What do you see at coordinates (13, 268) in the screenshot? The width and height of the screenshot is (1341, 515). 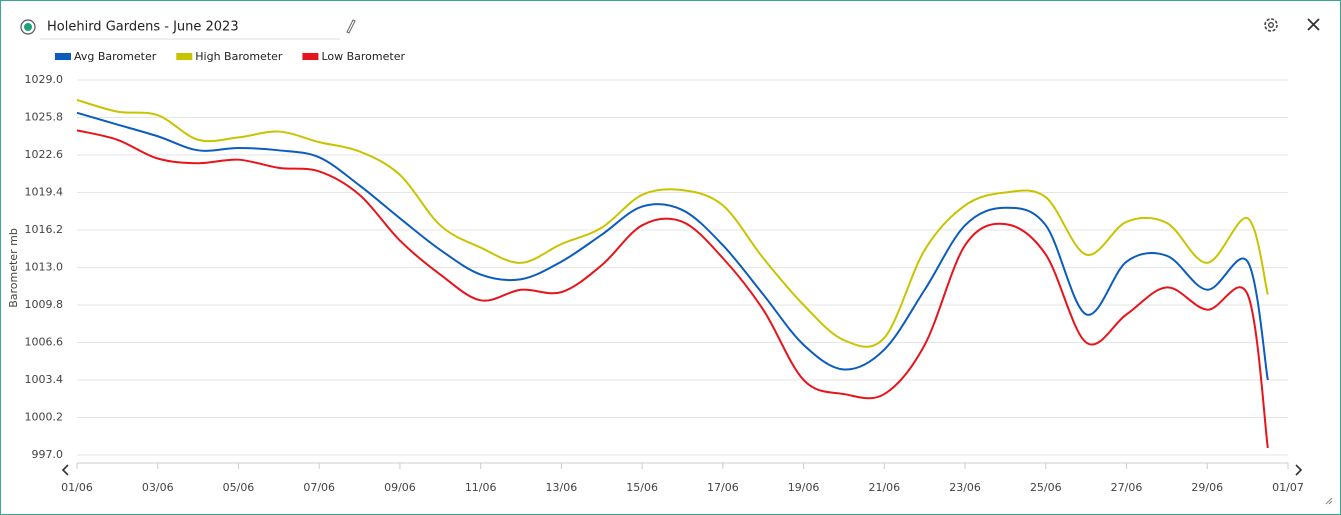 I see `y-axis-label: Barometer mb` at bounding box center [13, 268].